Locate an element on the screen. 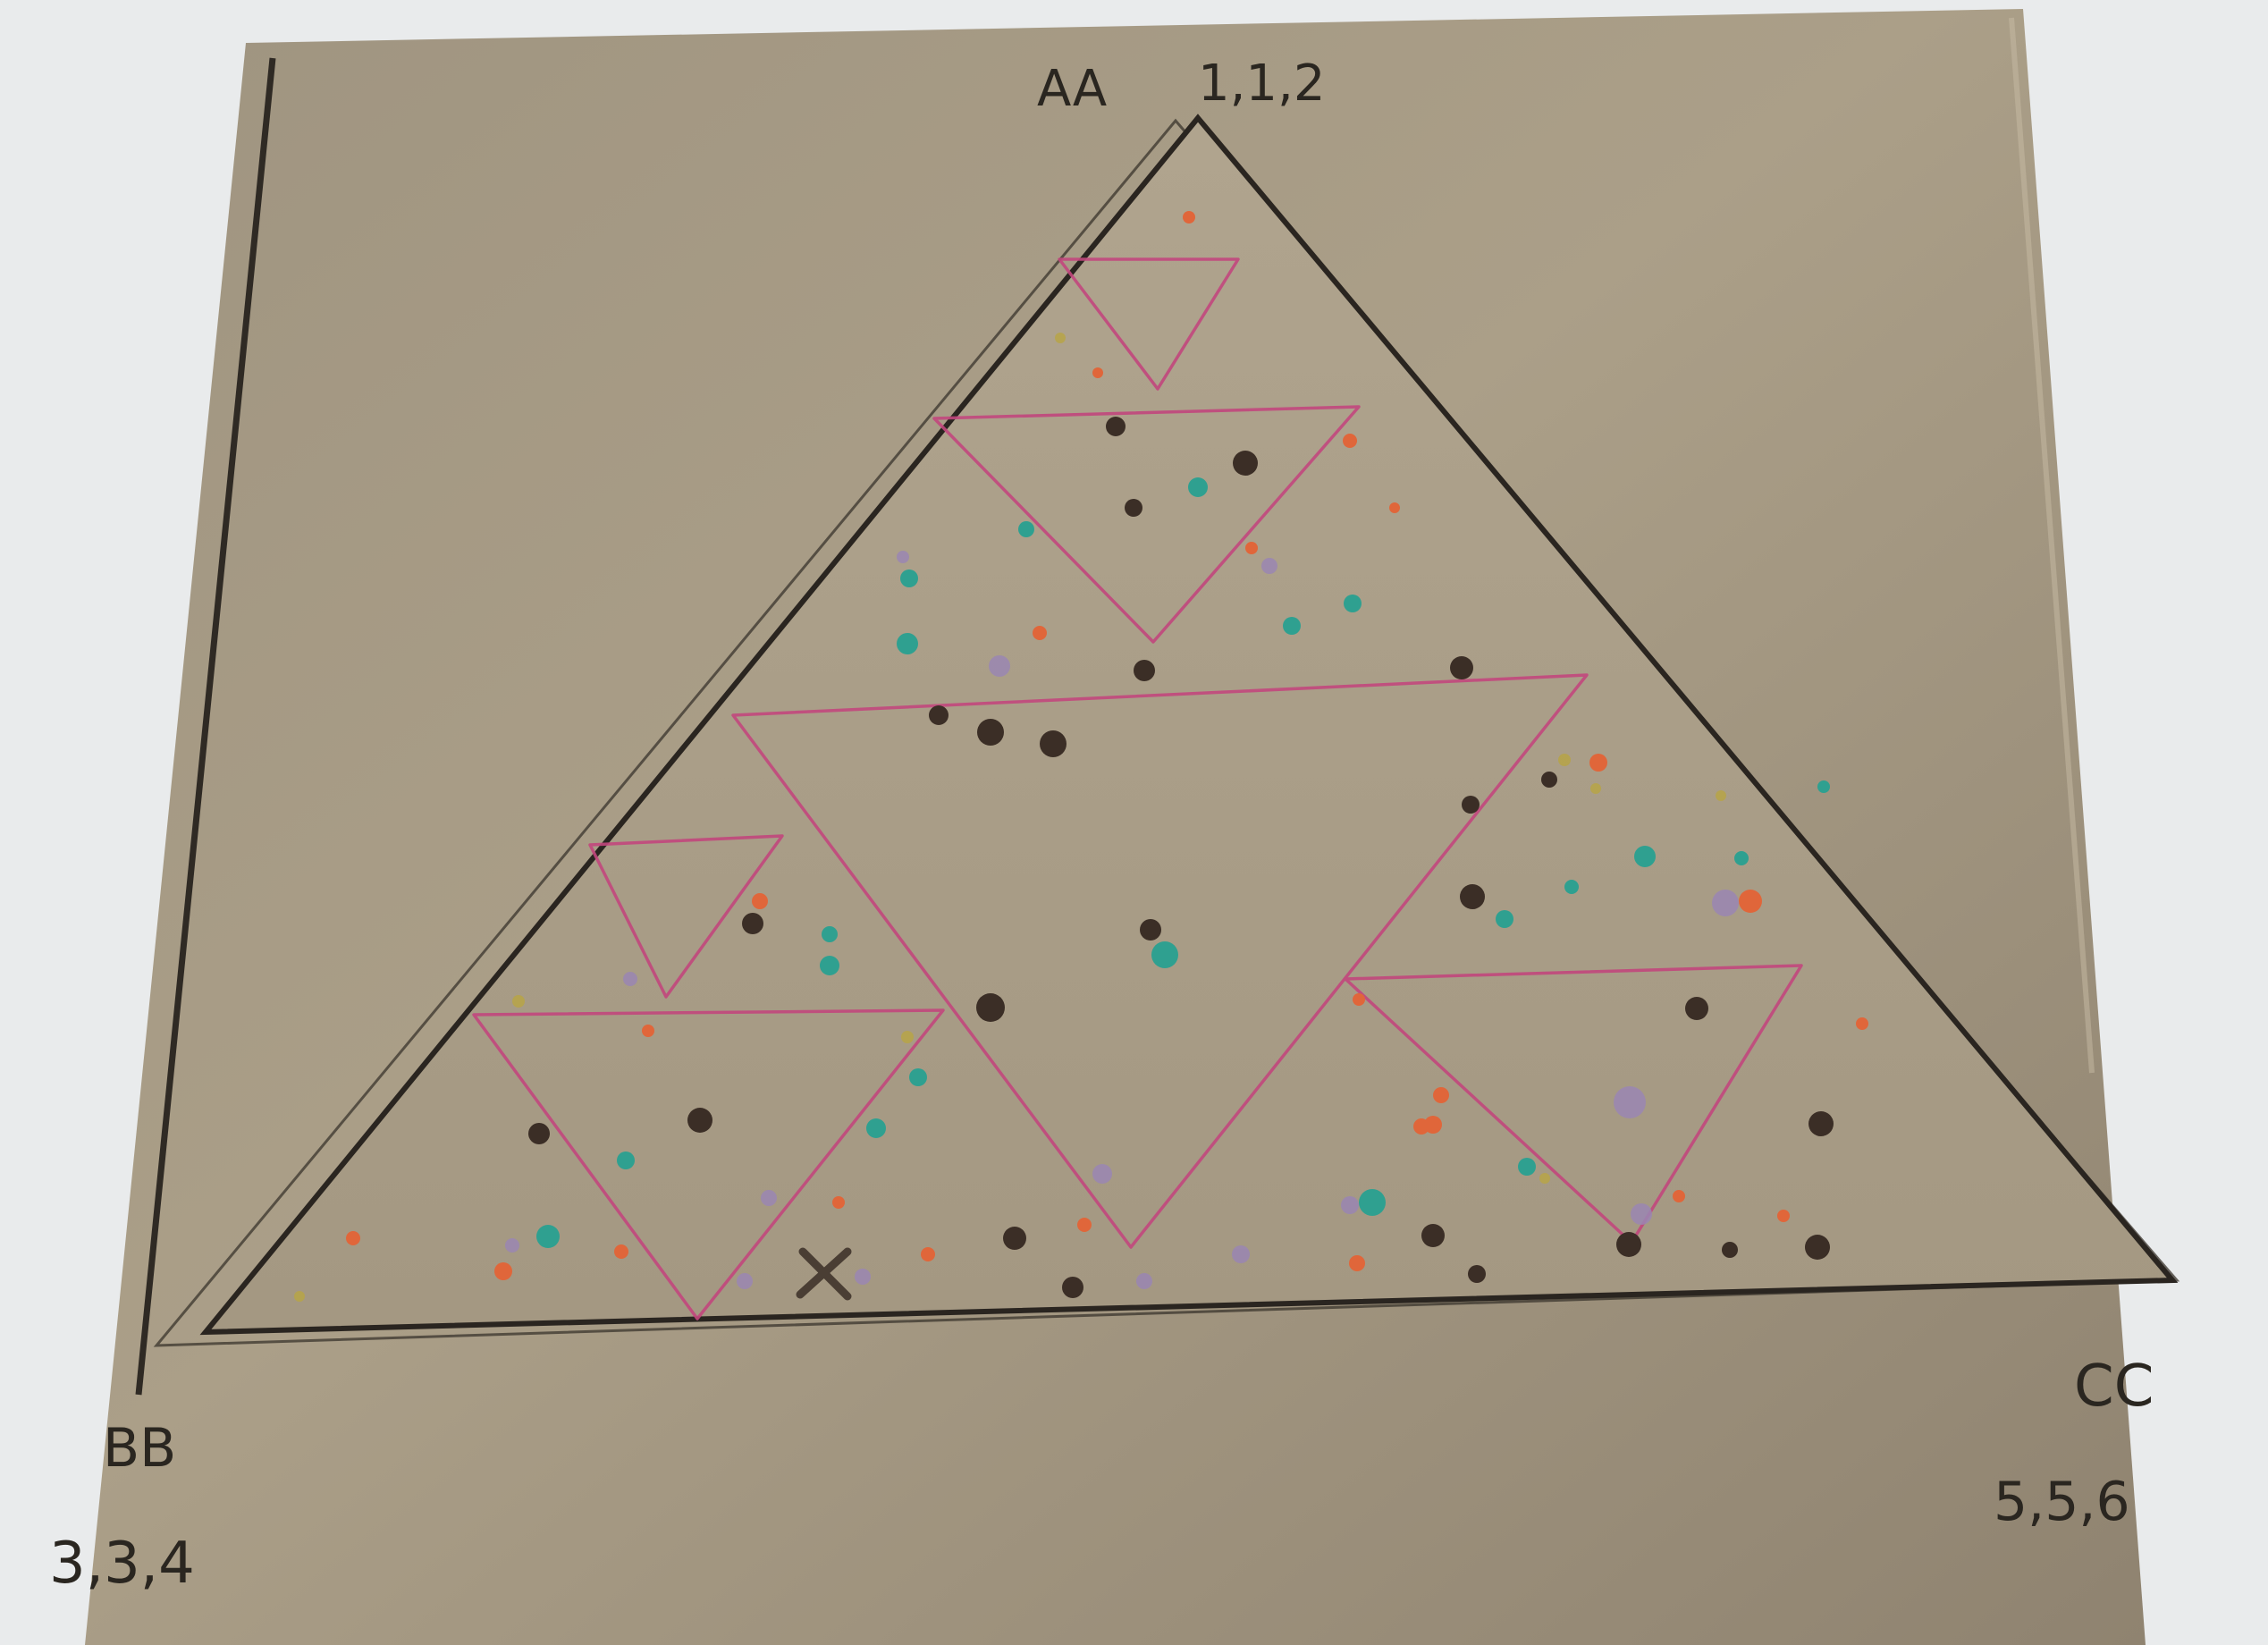 This screenshot has width=2268, height=1645. pink-triangle-right is located at coordinates (1573, 1104).